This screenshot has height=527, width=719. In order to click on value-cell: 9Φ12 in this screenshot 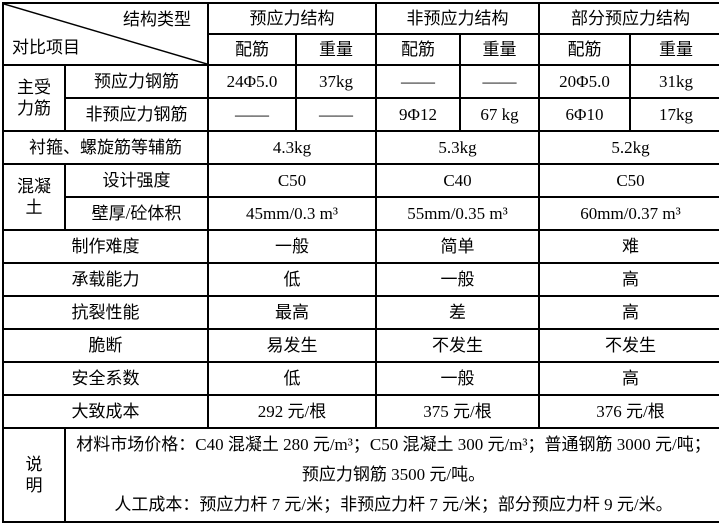, I will do `click(418, 114)`.